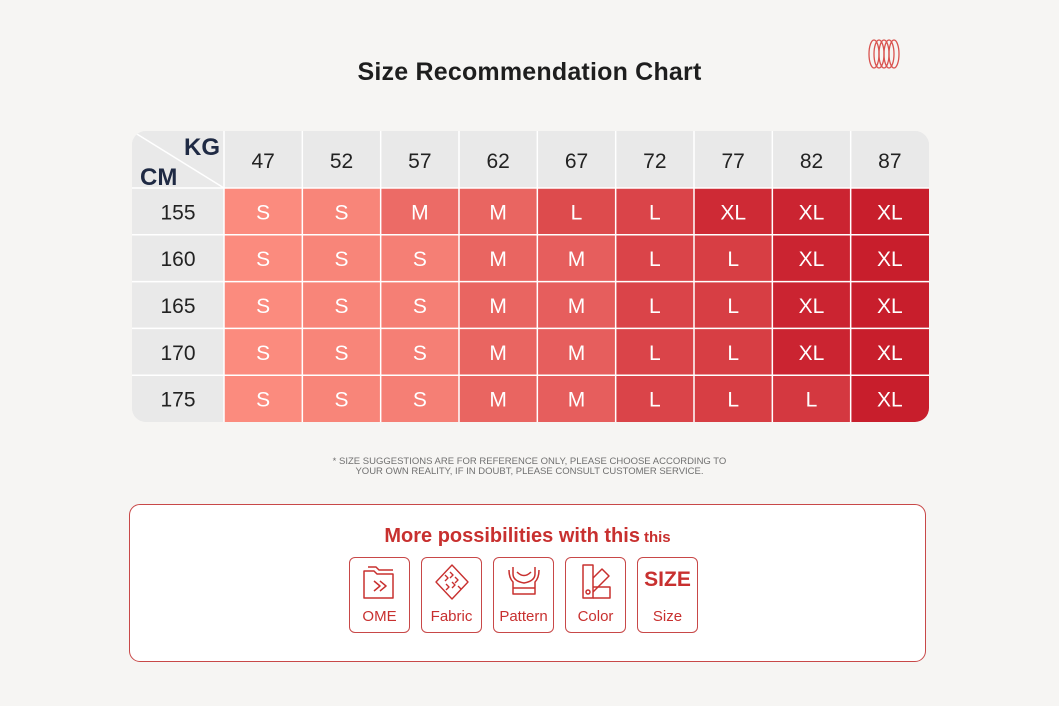 This screenshot has width=1059, height=706. Describe the element at coordinates (530, 159) in the screenshot. I see `table-header-bg` at that location.